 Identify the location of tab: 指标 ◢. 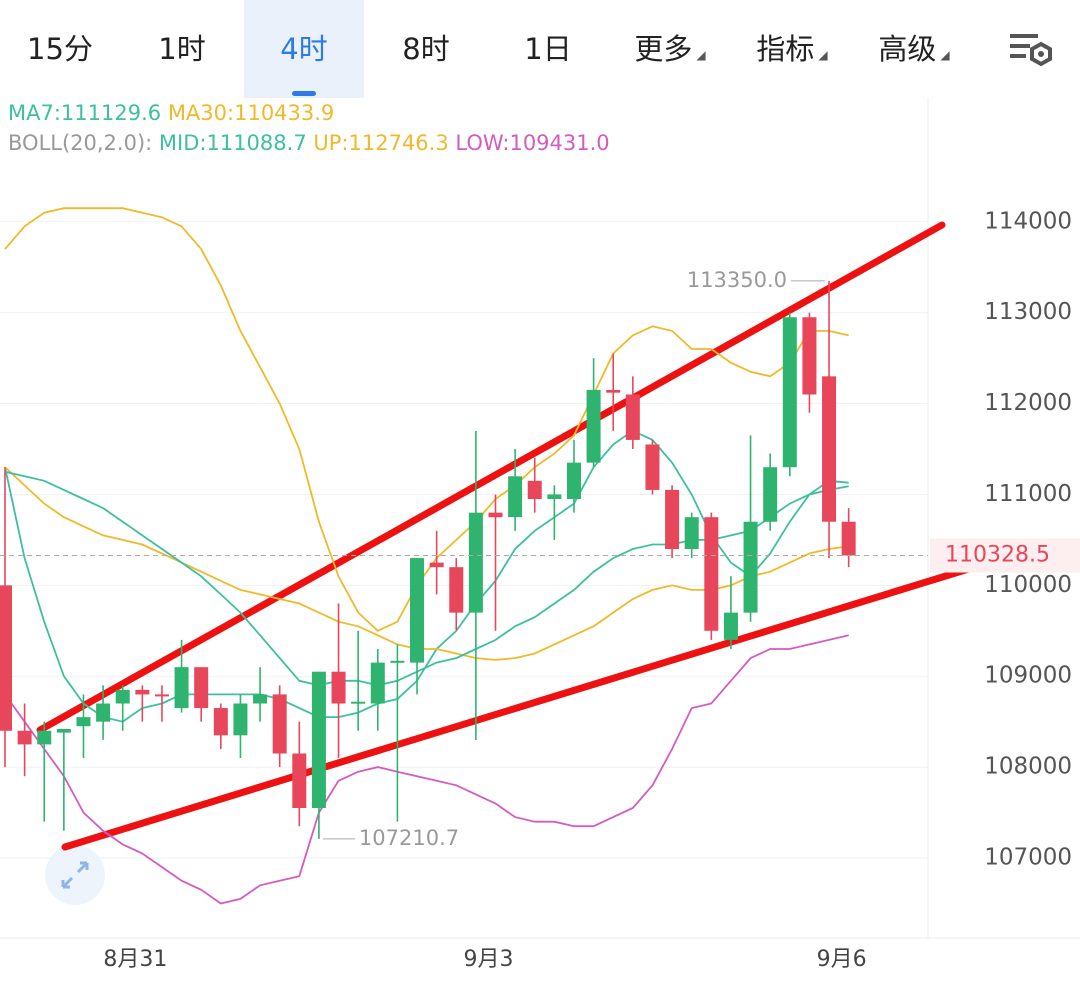
(792, 49).